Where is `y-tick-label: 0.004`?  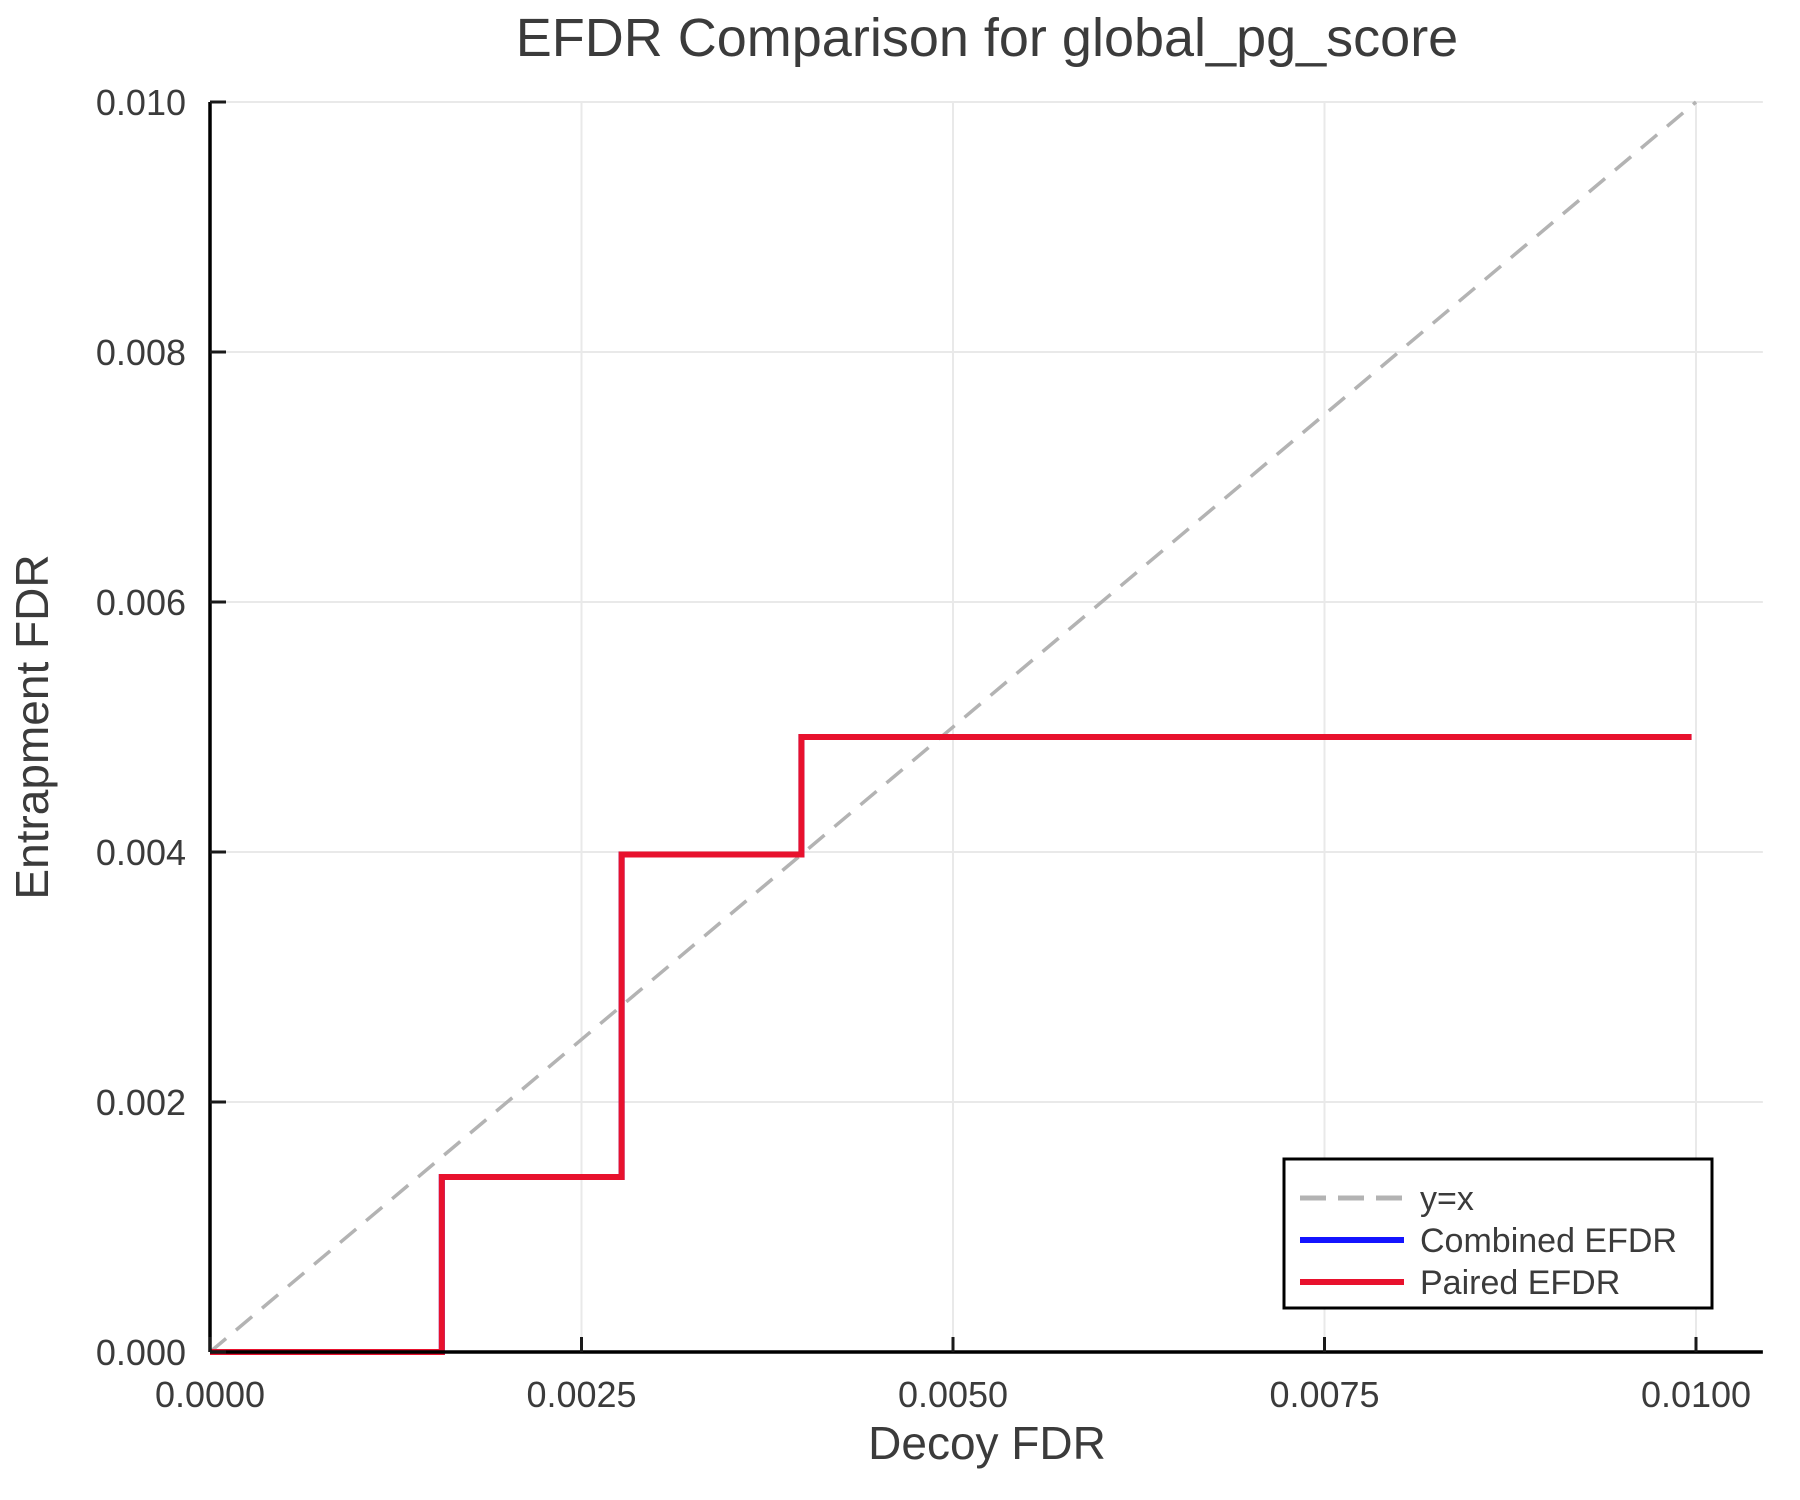
y-tick-label: 0.004 is located at coordinates (141, 852).